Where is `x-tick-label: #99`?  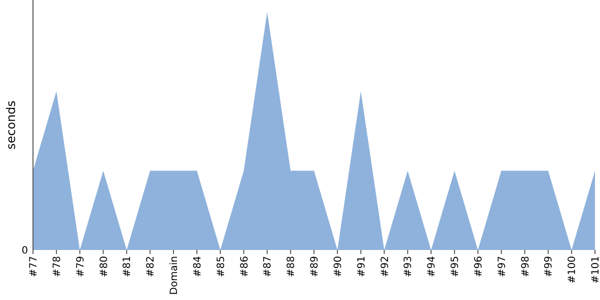
x-tick-label: #99 is located at coordinates (549, 267).